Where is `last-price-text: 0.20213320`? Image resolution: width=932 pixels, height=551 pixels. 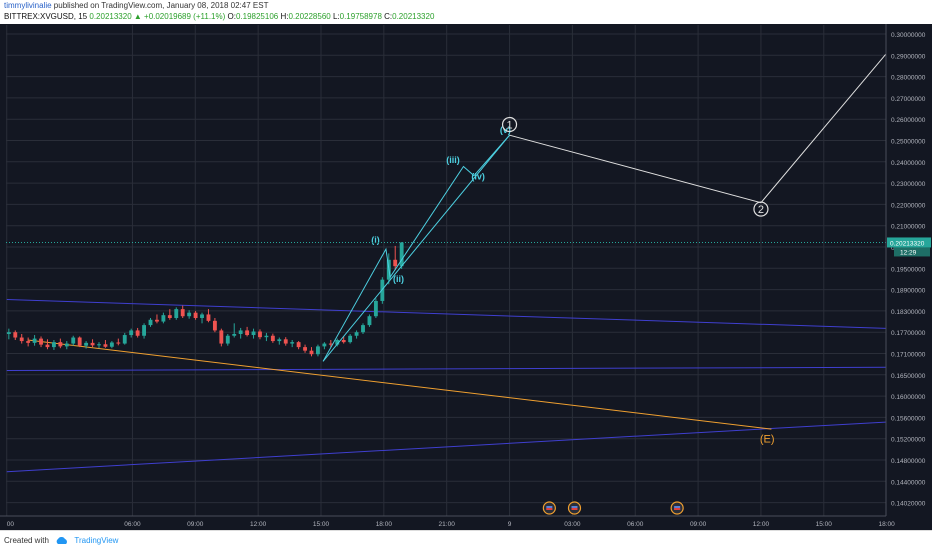 last-price-text: 0.20213320 is located at coordinates (907, 243).